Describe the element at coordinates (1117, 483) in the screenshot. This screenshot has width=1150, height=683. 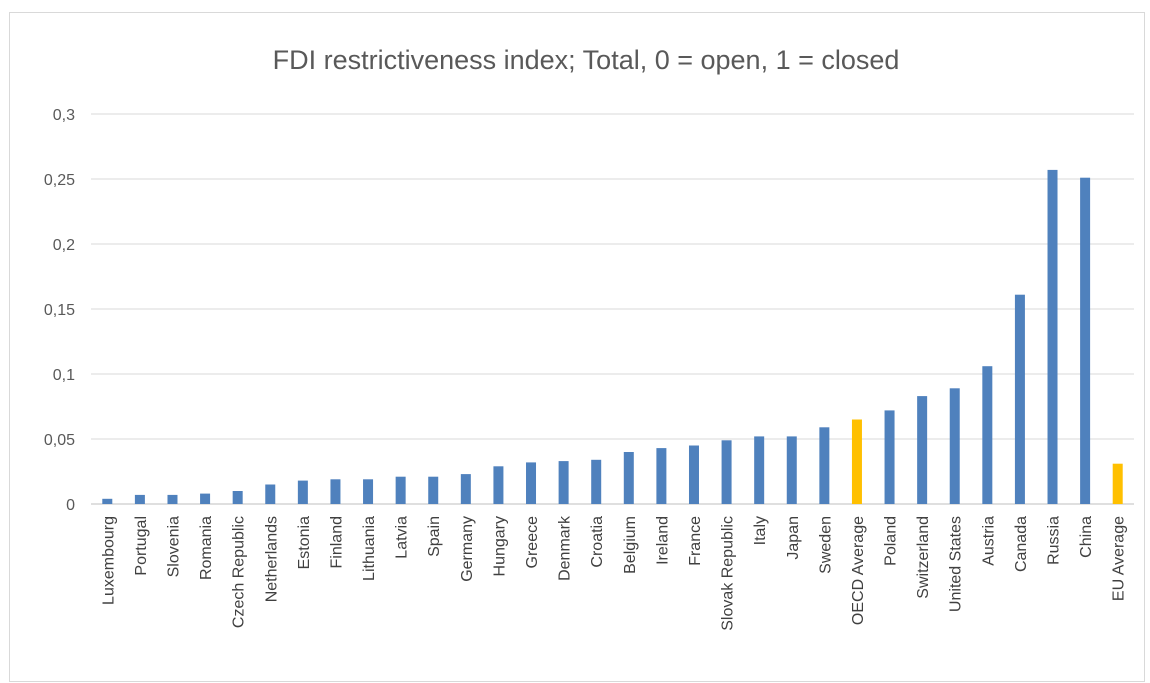
I see `bar-eu-average` at that location.